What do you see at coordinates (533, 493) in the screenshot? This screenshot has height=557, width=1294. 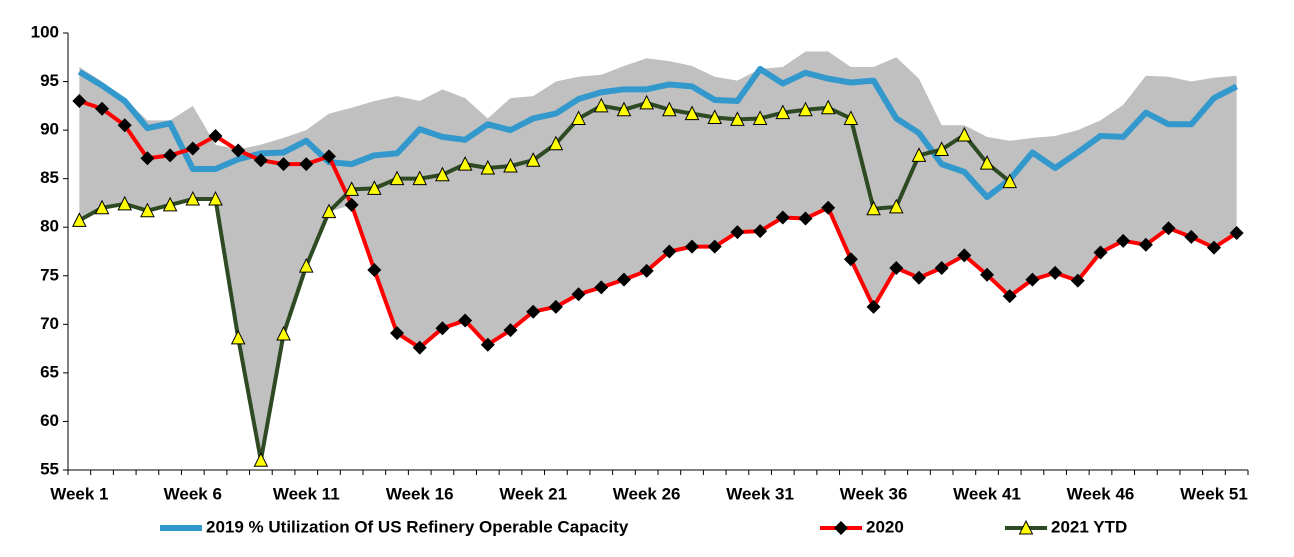 I see `x-tick-label: Week 21` at bounding box center [533, 493].